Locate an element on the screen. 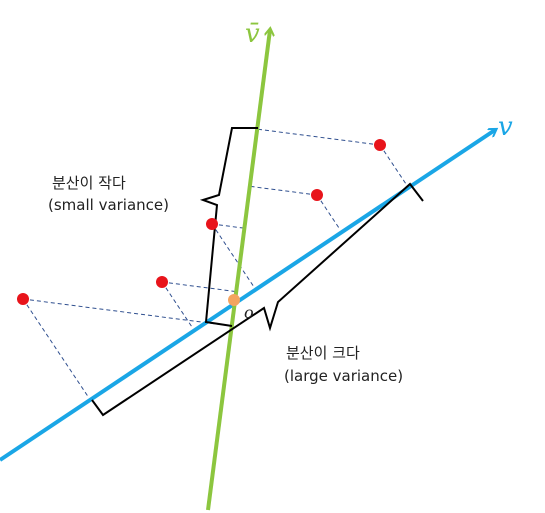  origin-label: o is located at coordinates (249, 312).